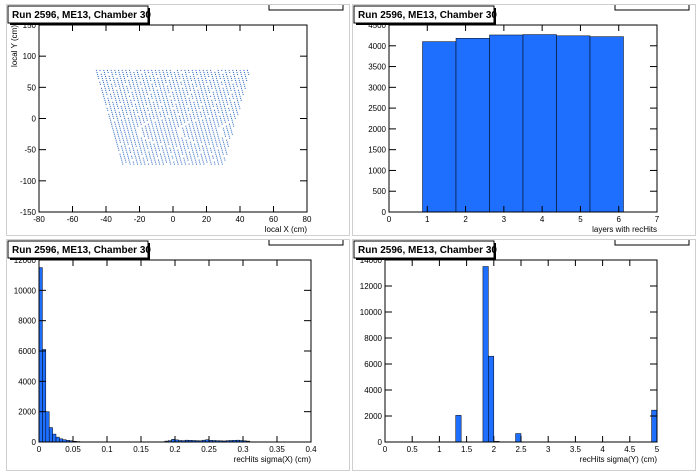 Image resolution: width=696 pixels, height=472 pixels. What do you see at coordinates (424, 249) in the screenshot?
I see `title-box` at bounding box center [424, 249].